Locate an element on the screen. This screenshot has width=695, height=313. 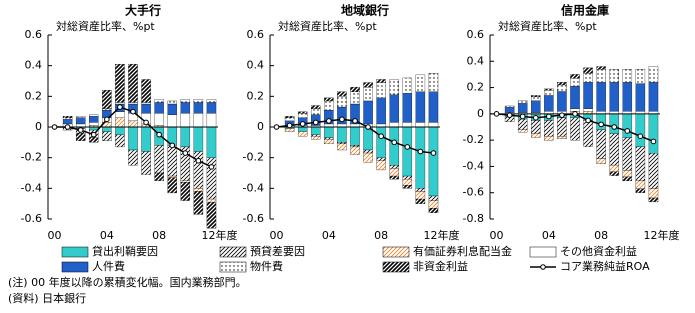
y-tick-label: -0.2 is located at coordinates (253, 157).